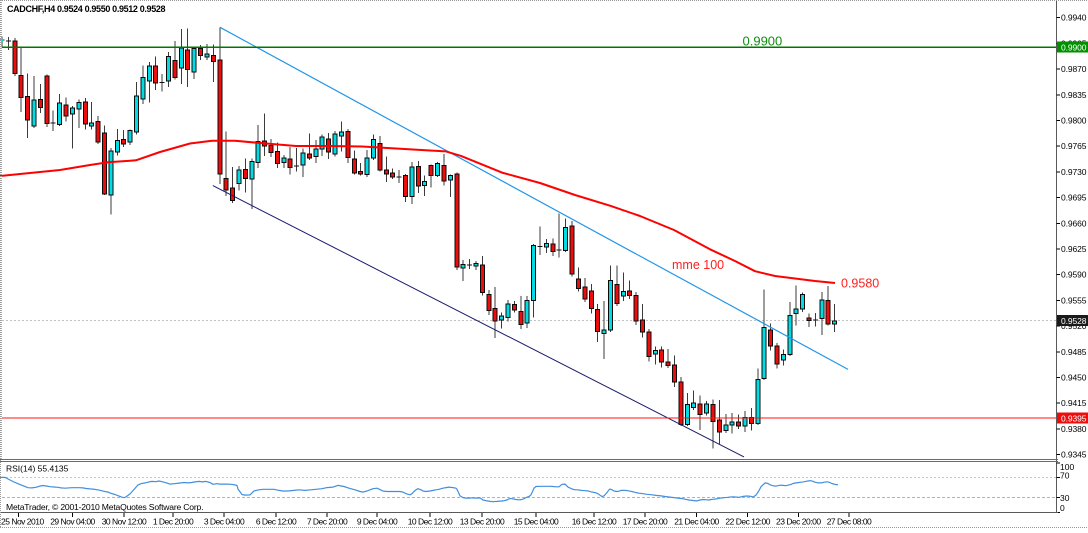 The image size is (1088, 533). What do you see at coordinates (1074, 95) in the screenshot?
I see `svg-text: 0.9835` at bounding box center [1074, 95].